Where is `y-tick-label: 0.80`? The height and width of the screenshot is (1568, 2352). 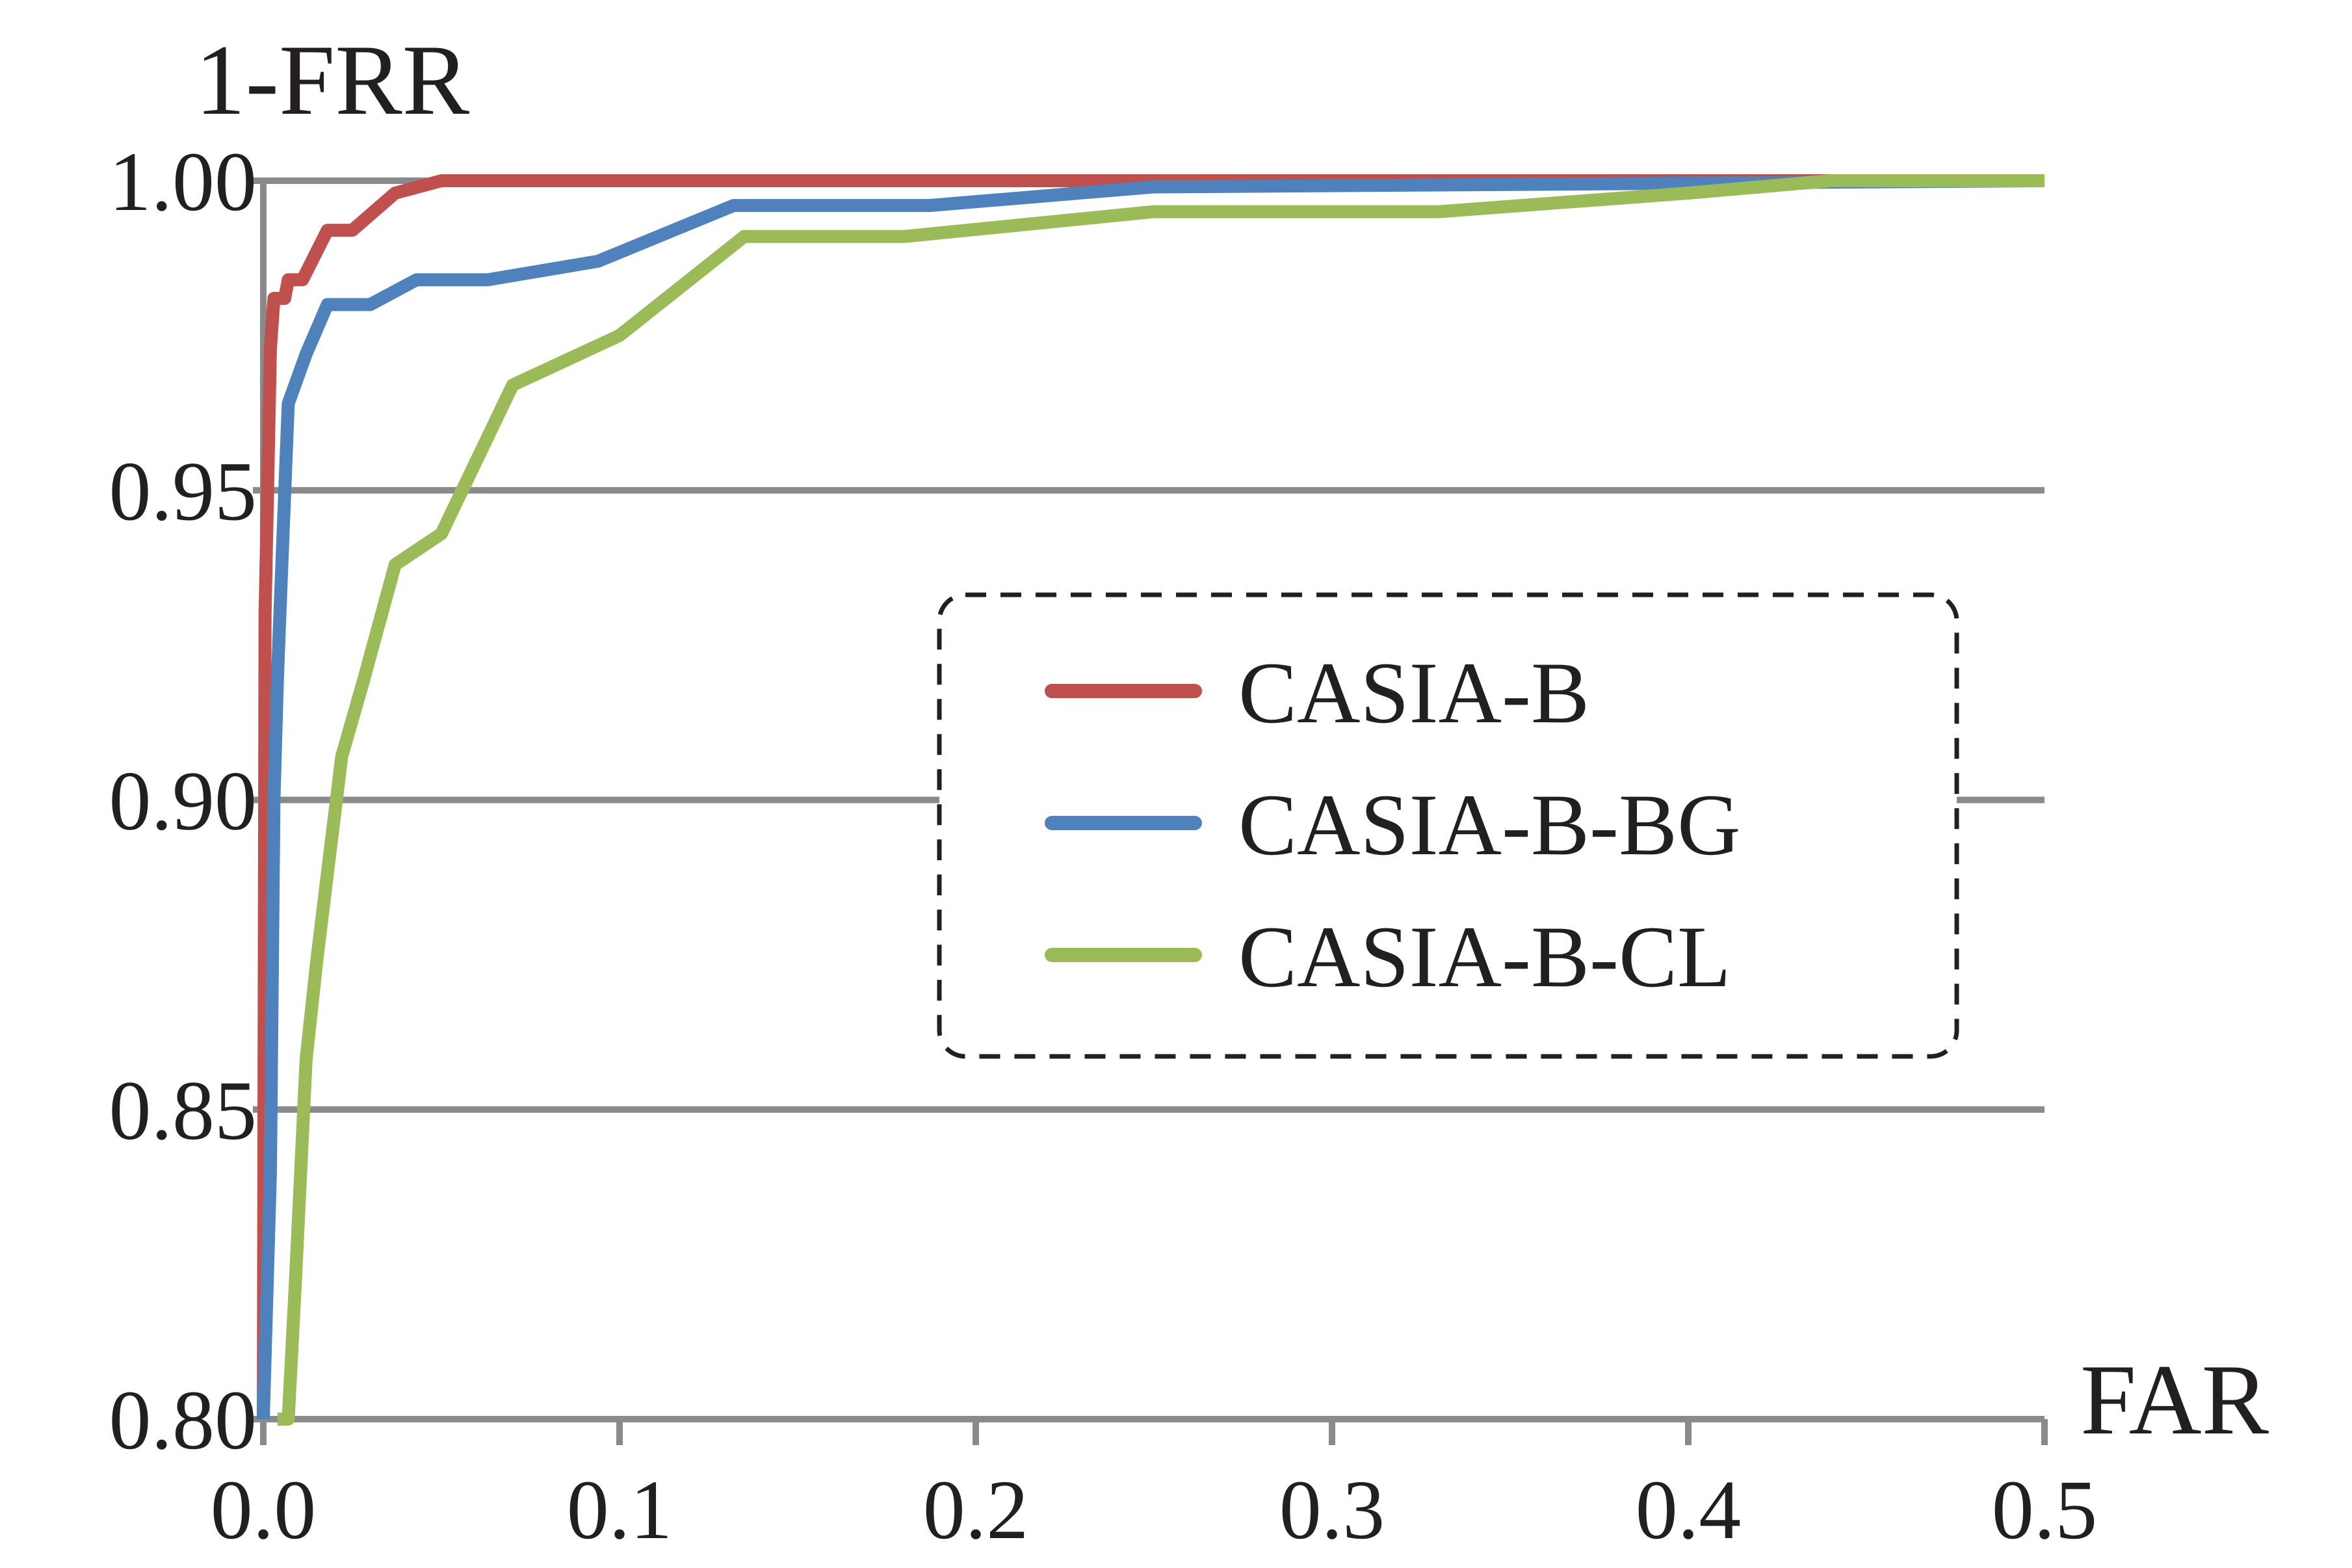 y-tick-label: 0.80 is located at coordinates (183, 1420).